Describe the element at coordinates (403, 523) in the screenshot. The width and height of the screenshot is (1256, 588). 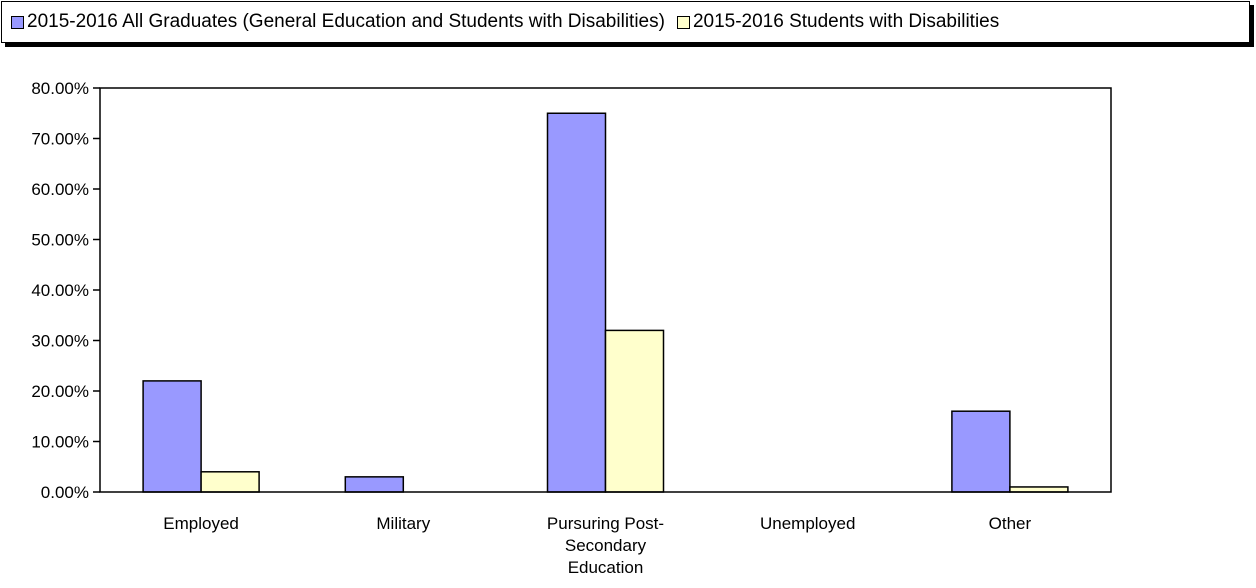
I see `x-tick-label: Military` at that location.